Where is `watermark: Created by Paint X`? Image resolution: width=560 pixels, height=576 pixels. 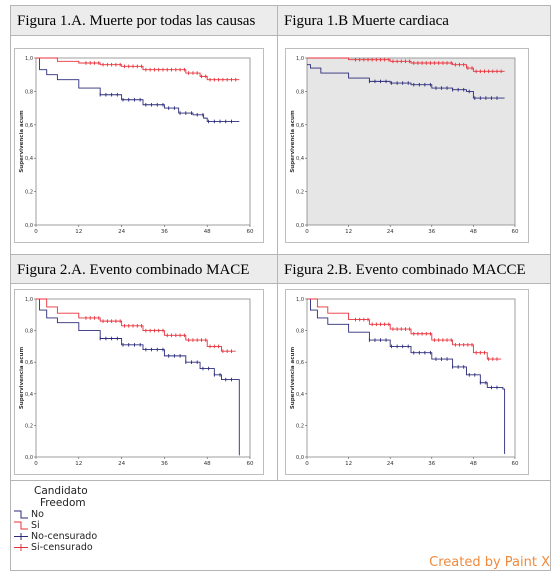
watermark: Created by Paint X is located at coordinates (489, 562).